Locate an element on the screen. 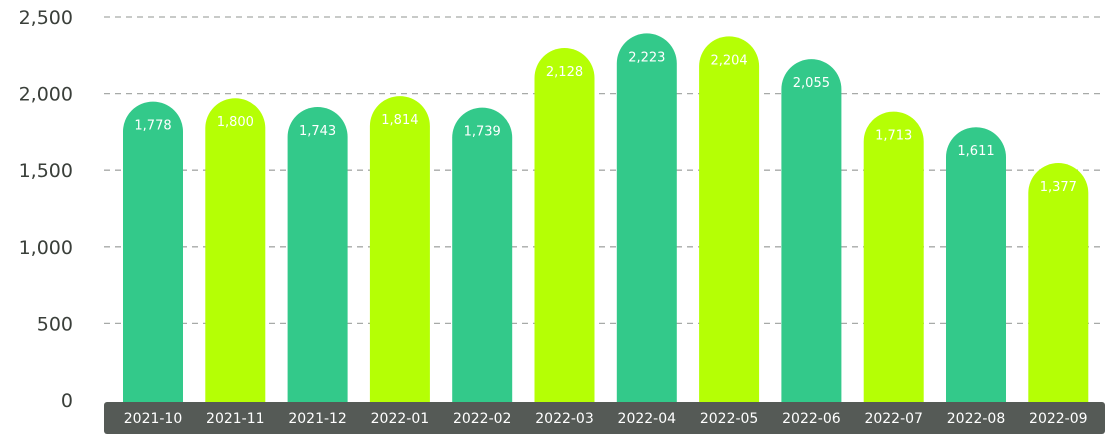 The height and width of the screenshot is (435, 1105). x-tick-label: 2022-06 is located at coordinates (811, 419).